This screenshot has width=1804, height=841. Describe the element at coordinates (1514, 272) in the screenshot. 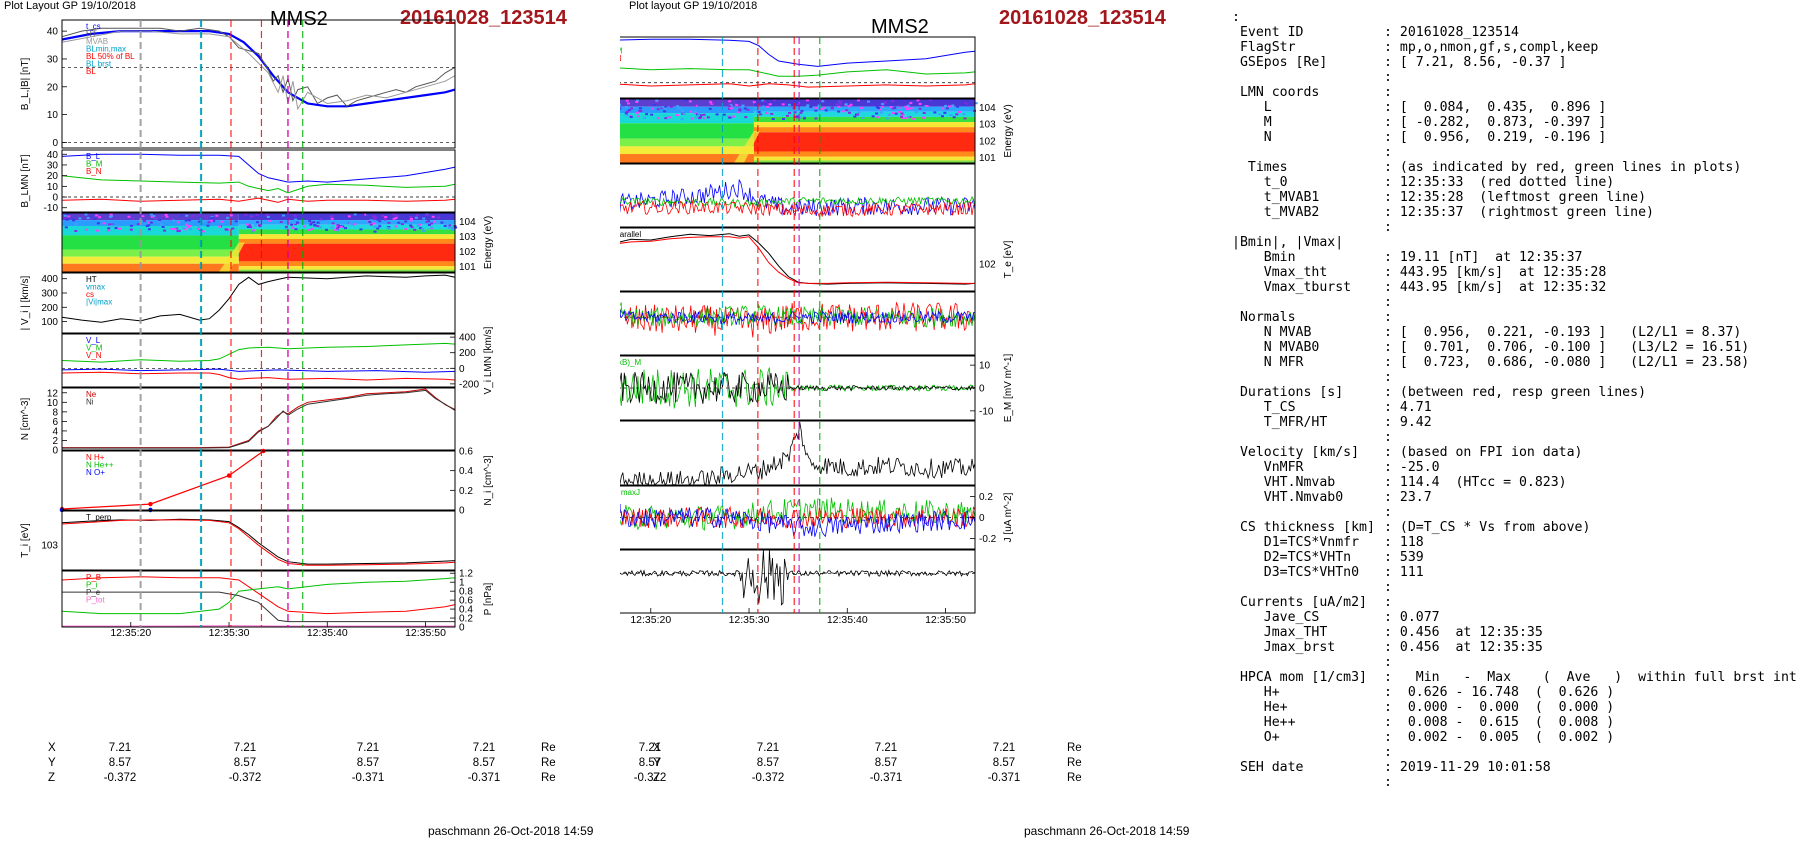

I see `summary-row: Vmax_tht: 443.95 [km/s] at 12:35:28` at that location.